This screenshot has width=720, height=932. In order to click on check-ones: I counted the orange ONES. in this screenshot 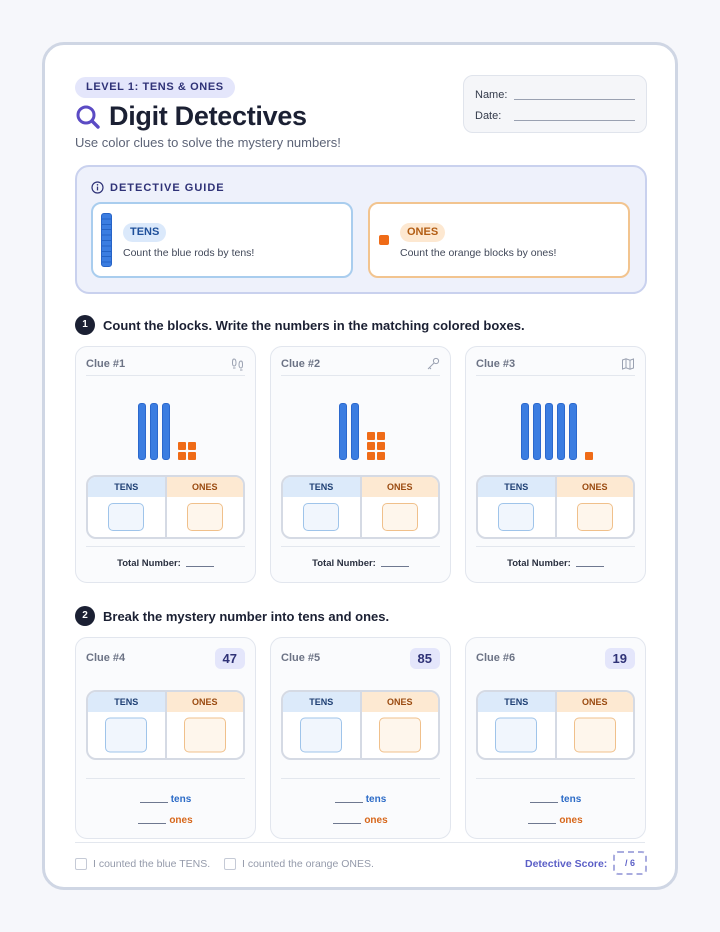, I will do `click(299, 864)`.